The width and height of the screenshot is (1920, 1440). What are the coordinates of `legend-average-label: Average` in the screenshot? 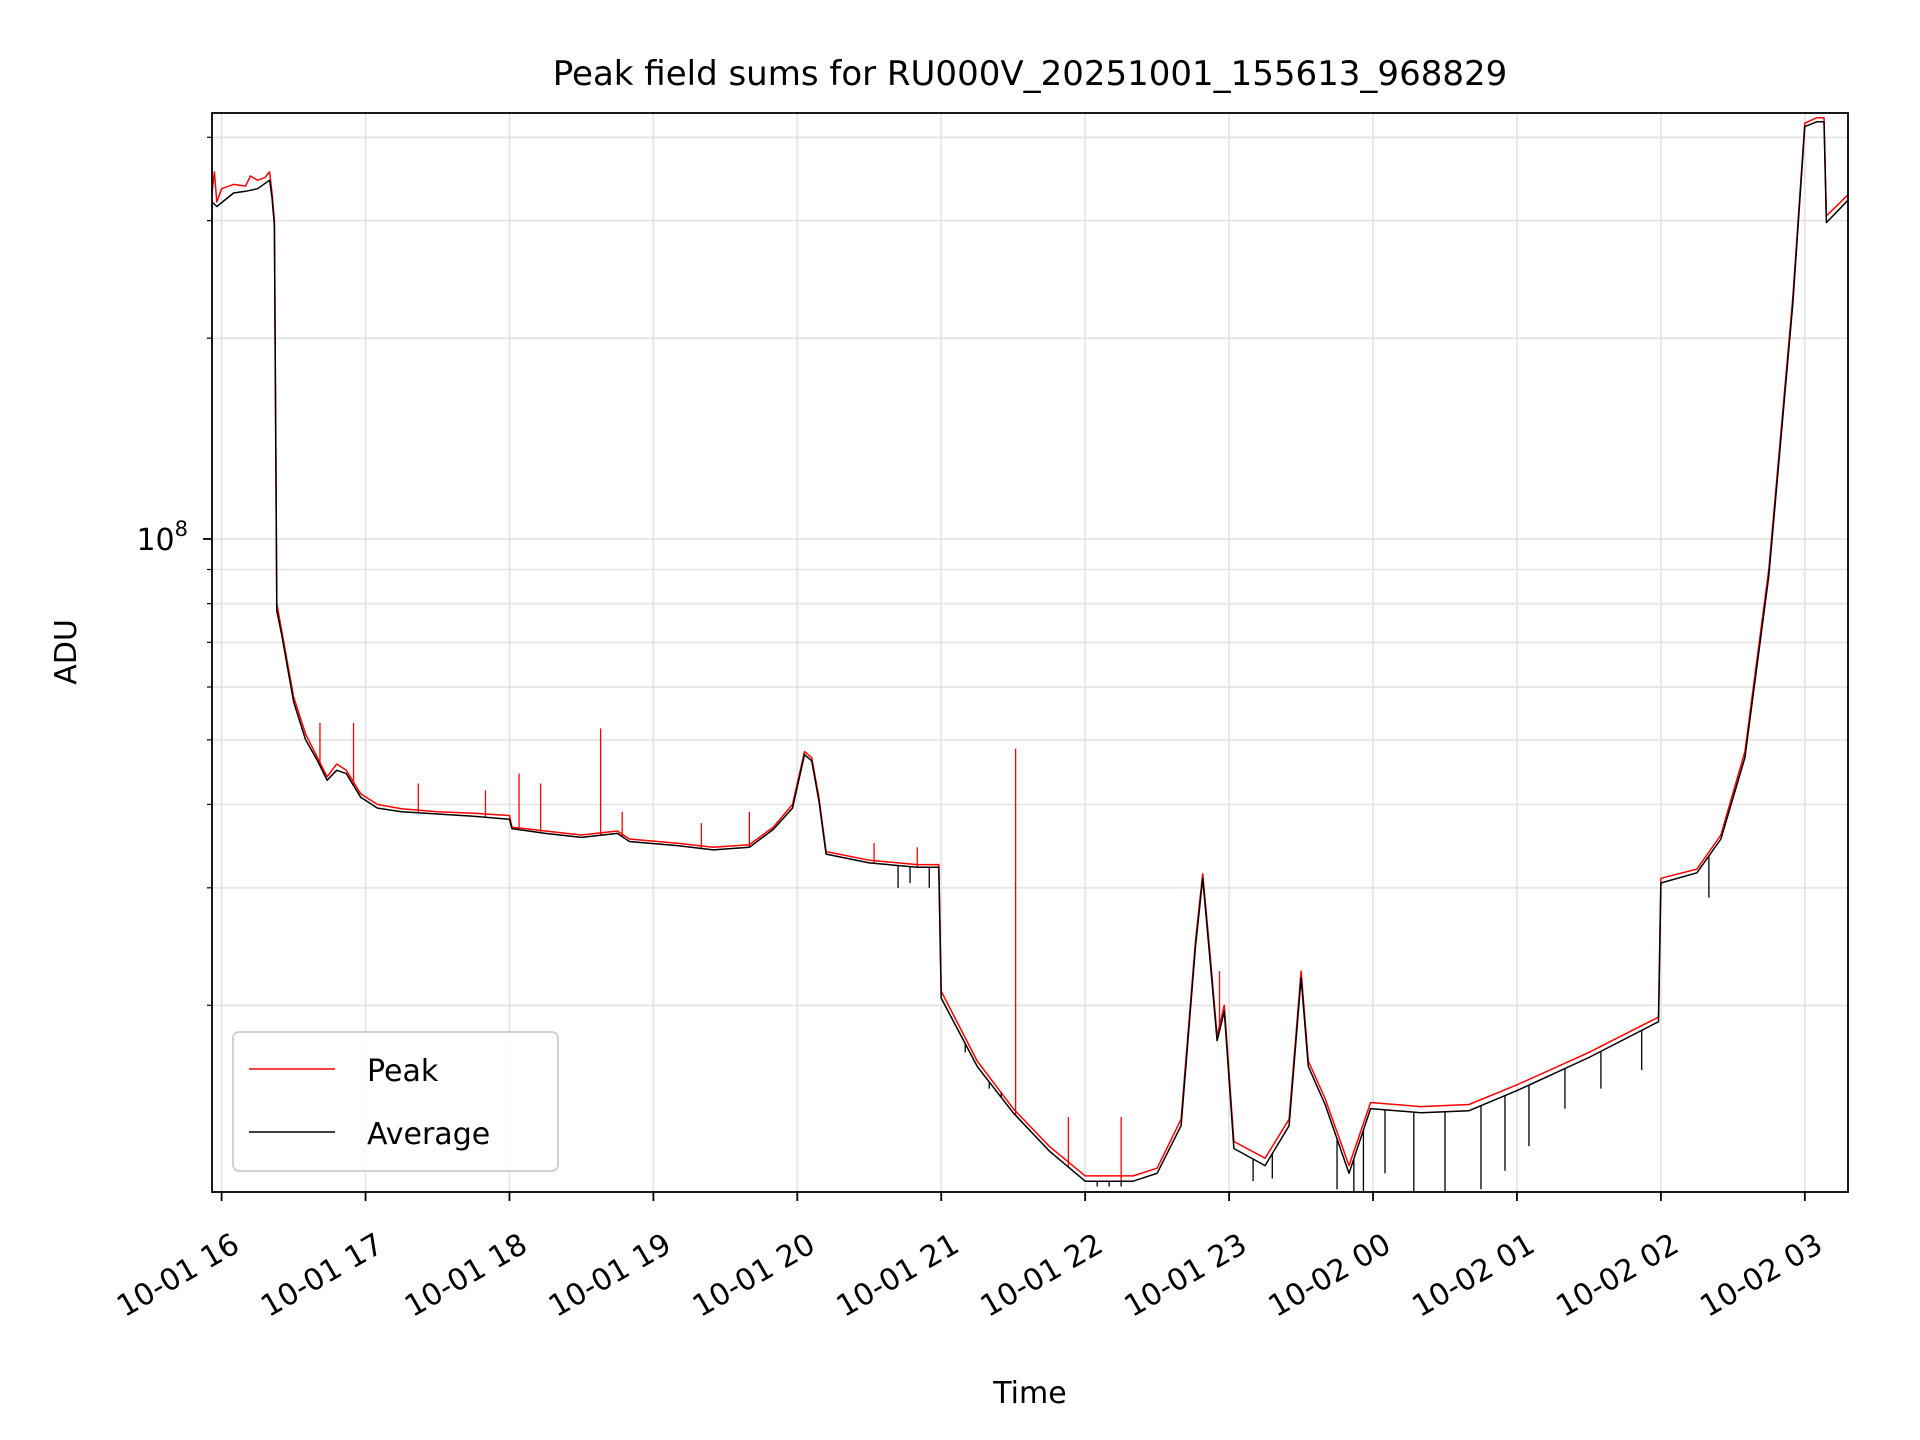 It's located at (428, 1134).